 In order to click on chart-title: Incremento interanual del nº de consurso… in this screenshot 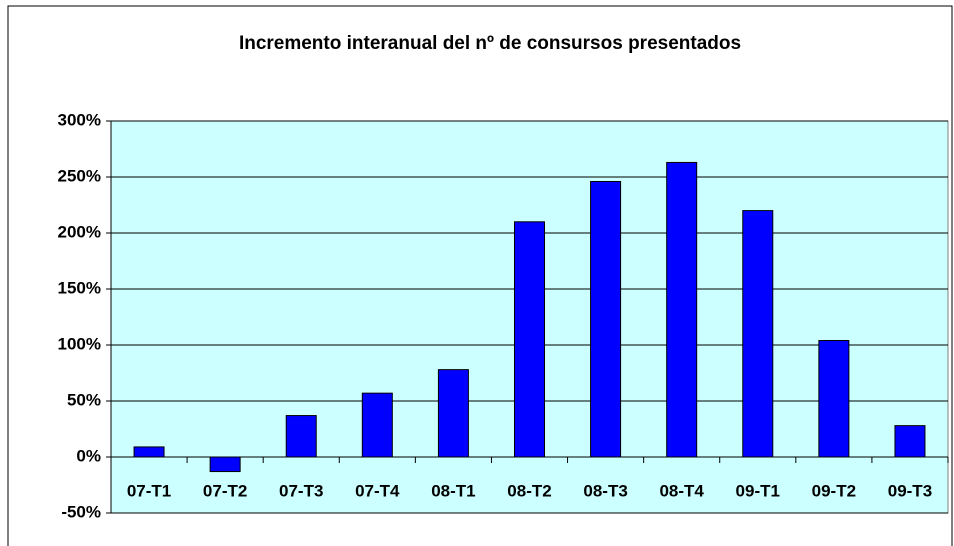, I will do `click(490, 43)`.